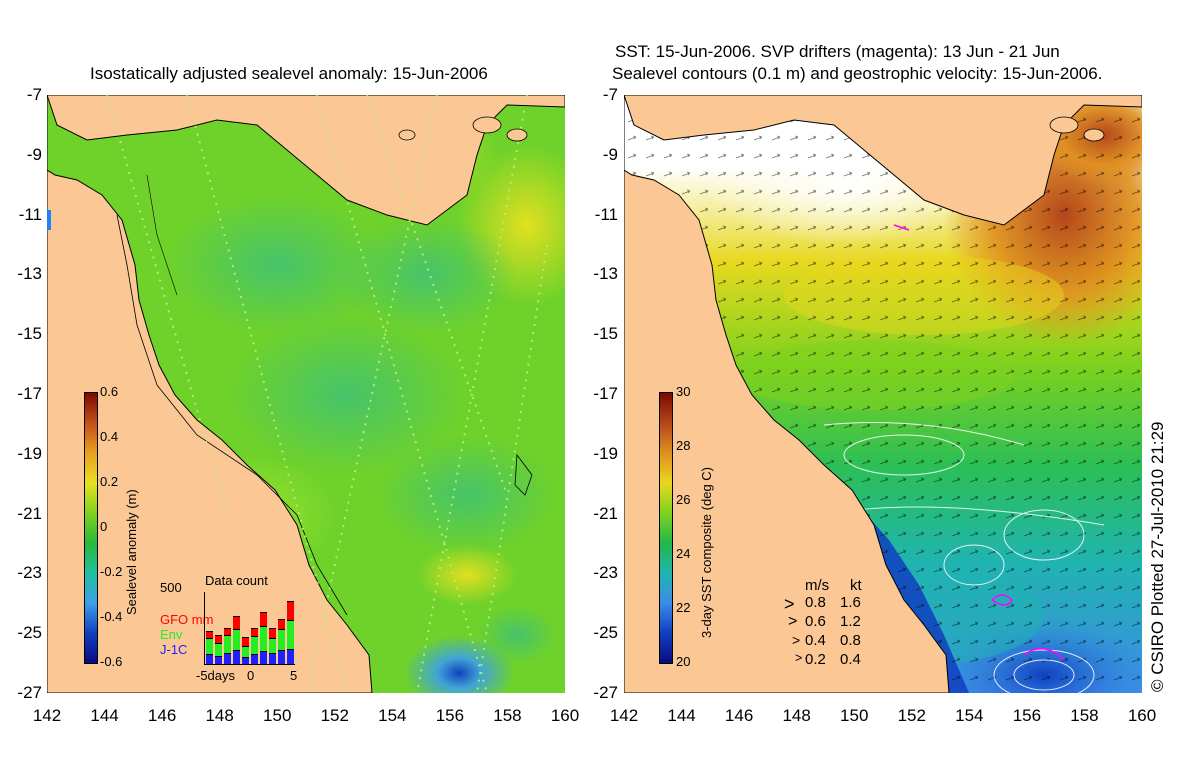 The image size is (1200, 780). What do you see at coordinates (236, 580) in the screenshot?
I see `data-count-title: Data count` at bounding box center [236, 580].